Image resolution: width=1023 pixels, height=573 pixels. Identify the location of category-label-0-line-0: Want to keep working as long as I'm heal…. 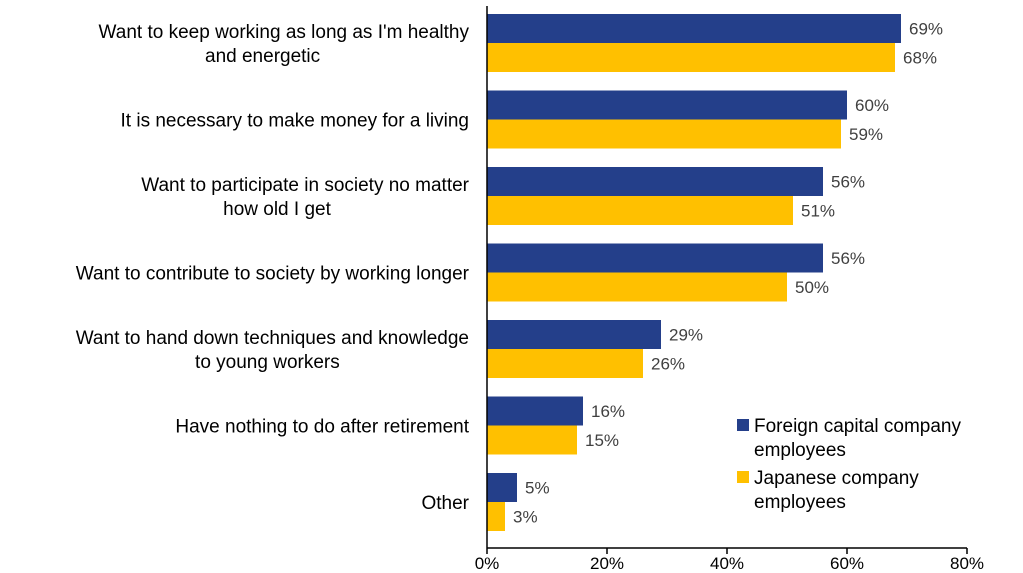
(284, 32).